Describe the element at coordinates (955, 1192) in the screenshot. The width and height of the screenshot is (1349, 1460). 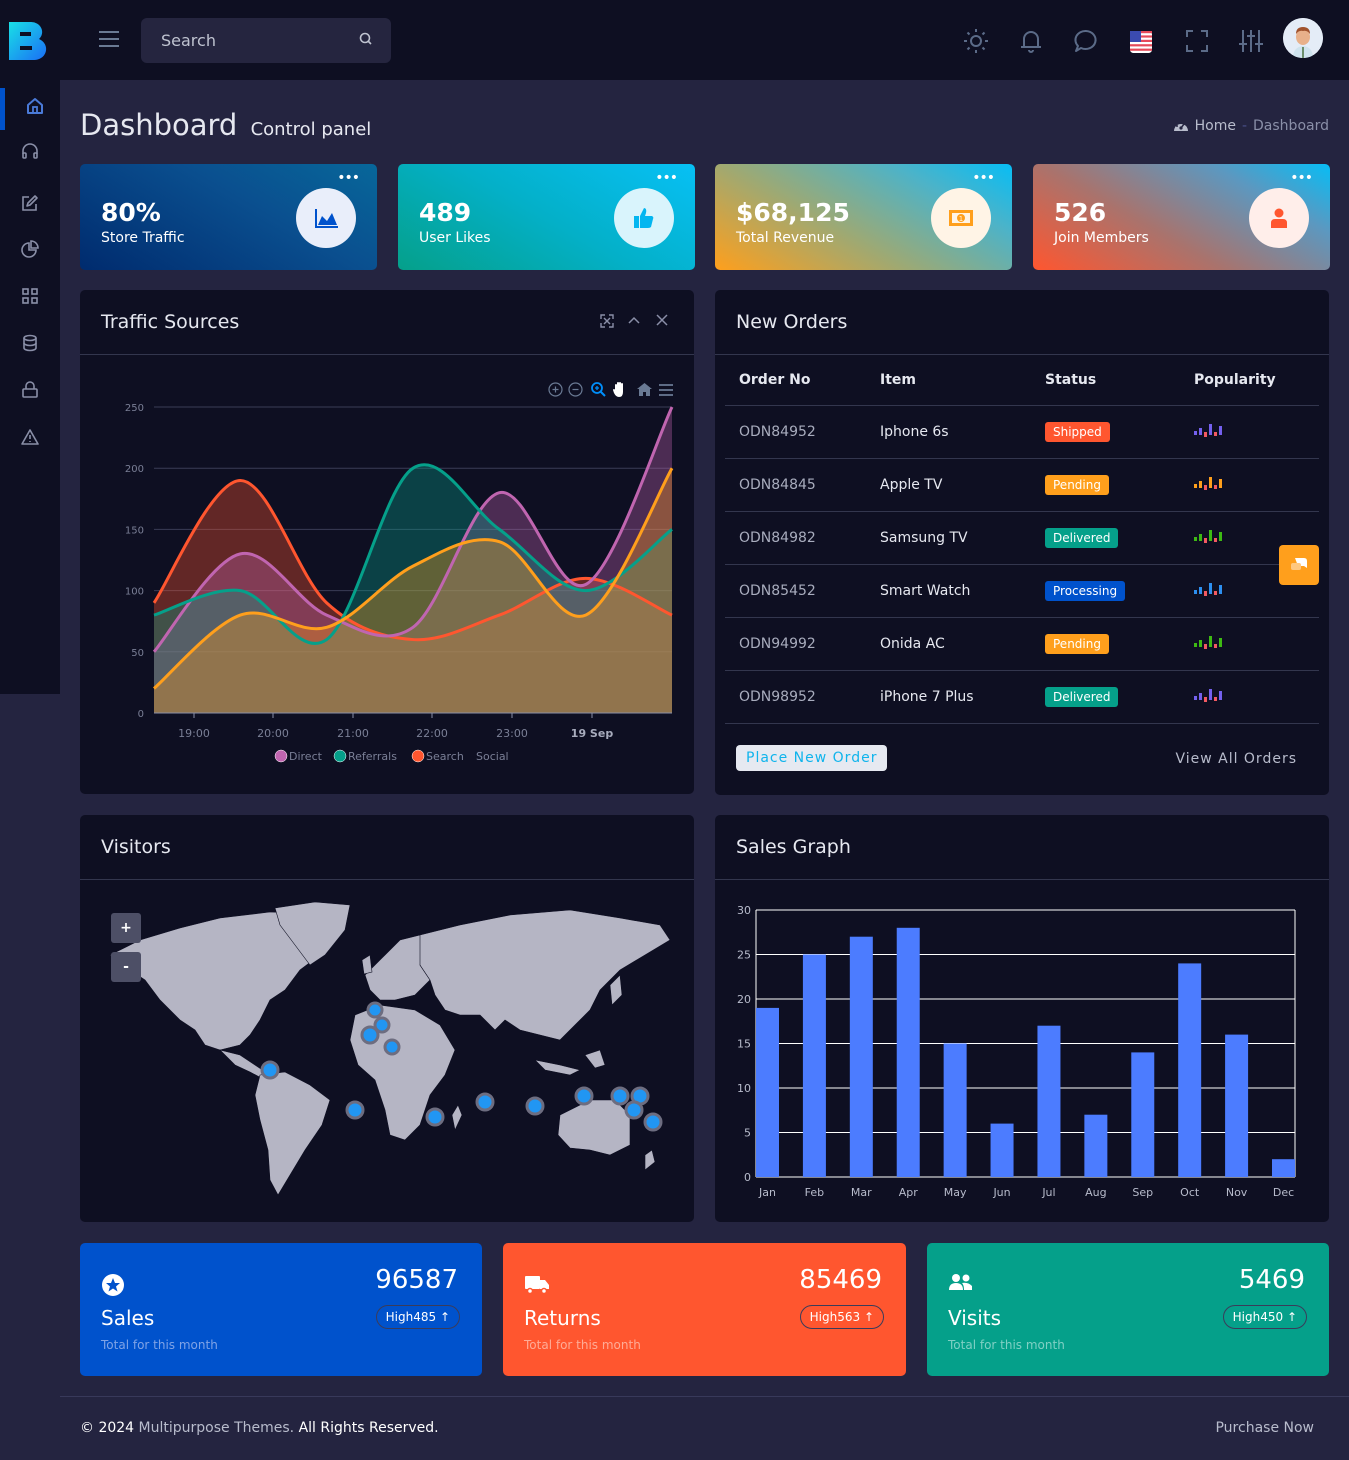
I see `svg-text: May` at that location.